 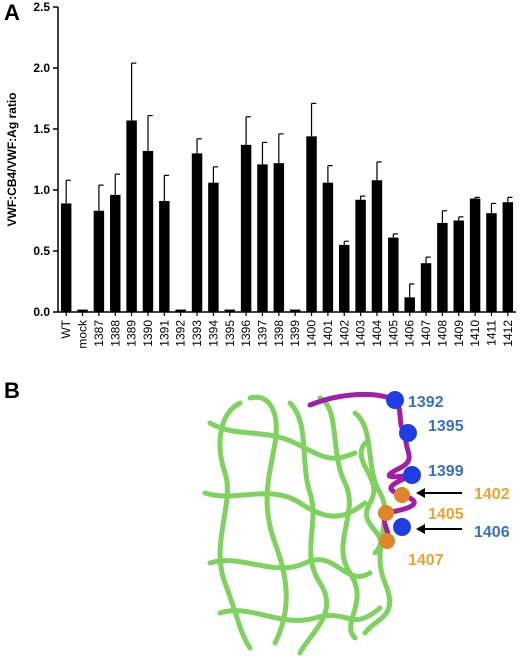 What do you see at coordinates (492, 494) in the screenshot?
I see `label-1402: 1402` at bounding box center [492, 494].